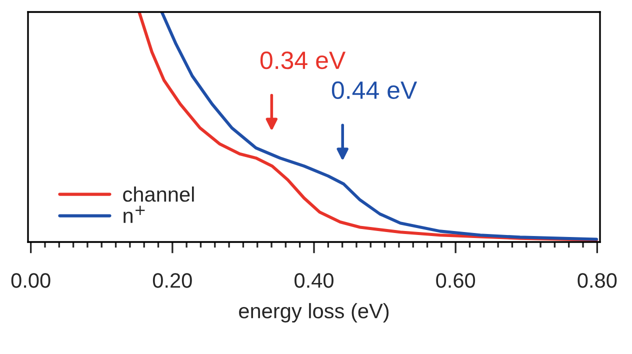 The width and height of the screenshot is (632, 354). Describe the element at coordinates (303, 60) in the screenshot. I see `annotation: 0.34 eV` at that location.